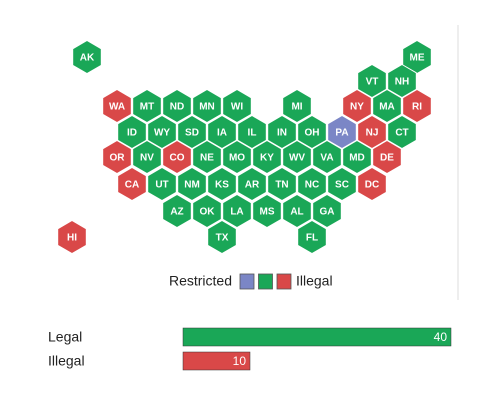 The height and width of the screenshot is (400, 500). Describe the element at coordinates (312, 133) in the screenshot. I see `state-label: OH` at that location.